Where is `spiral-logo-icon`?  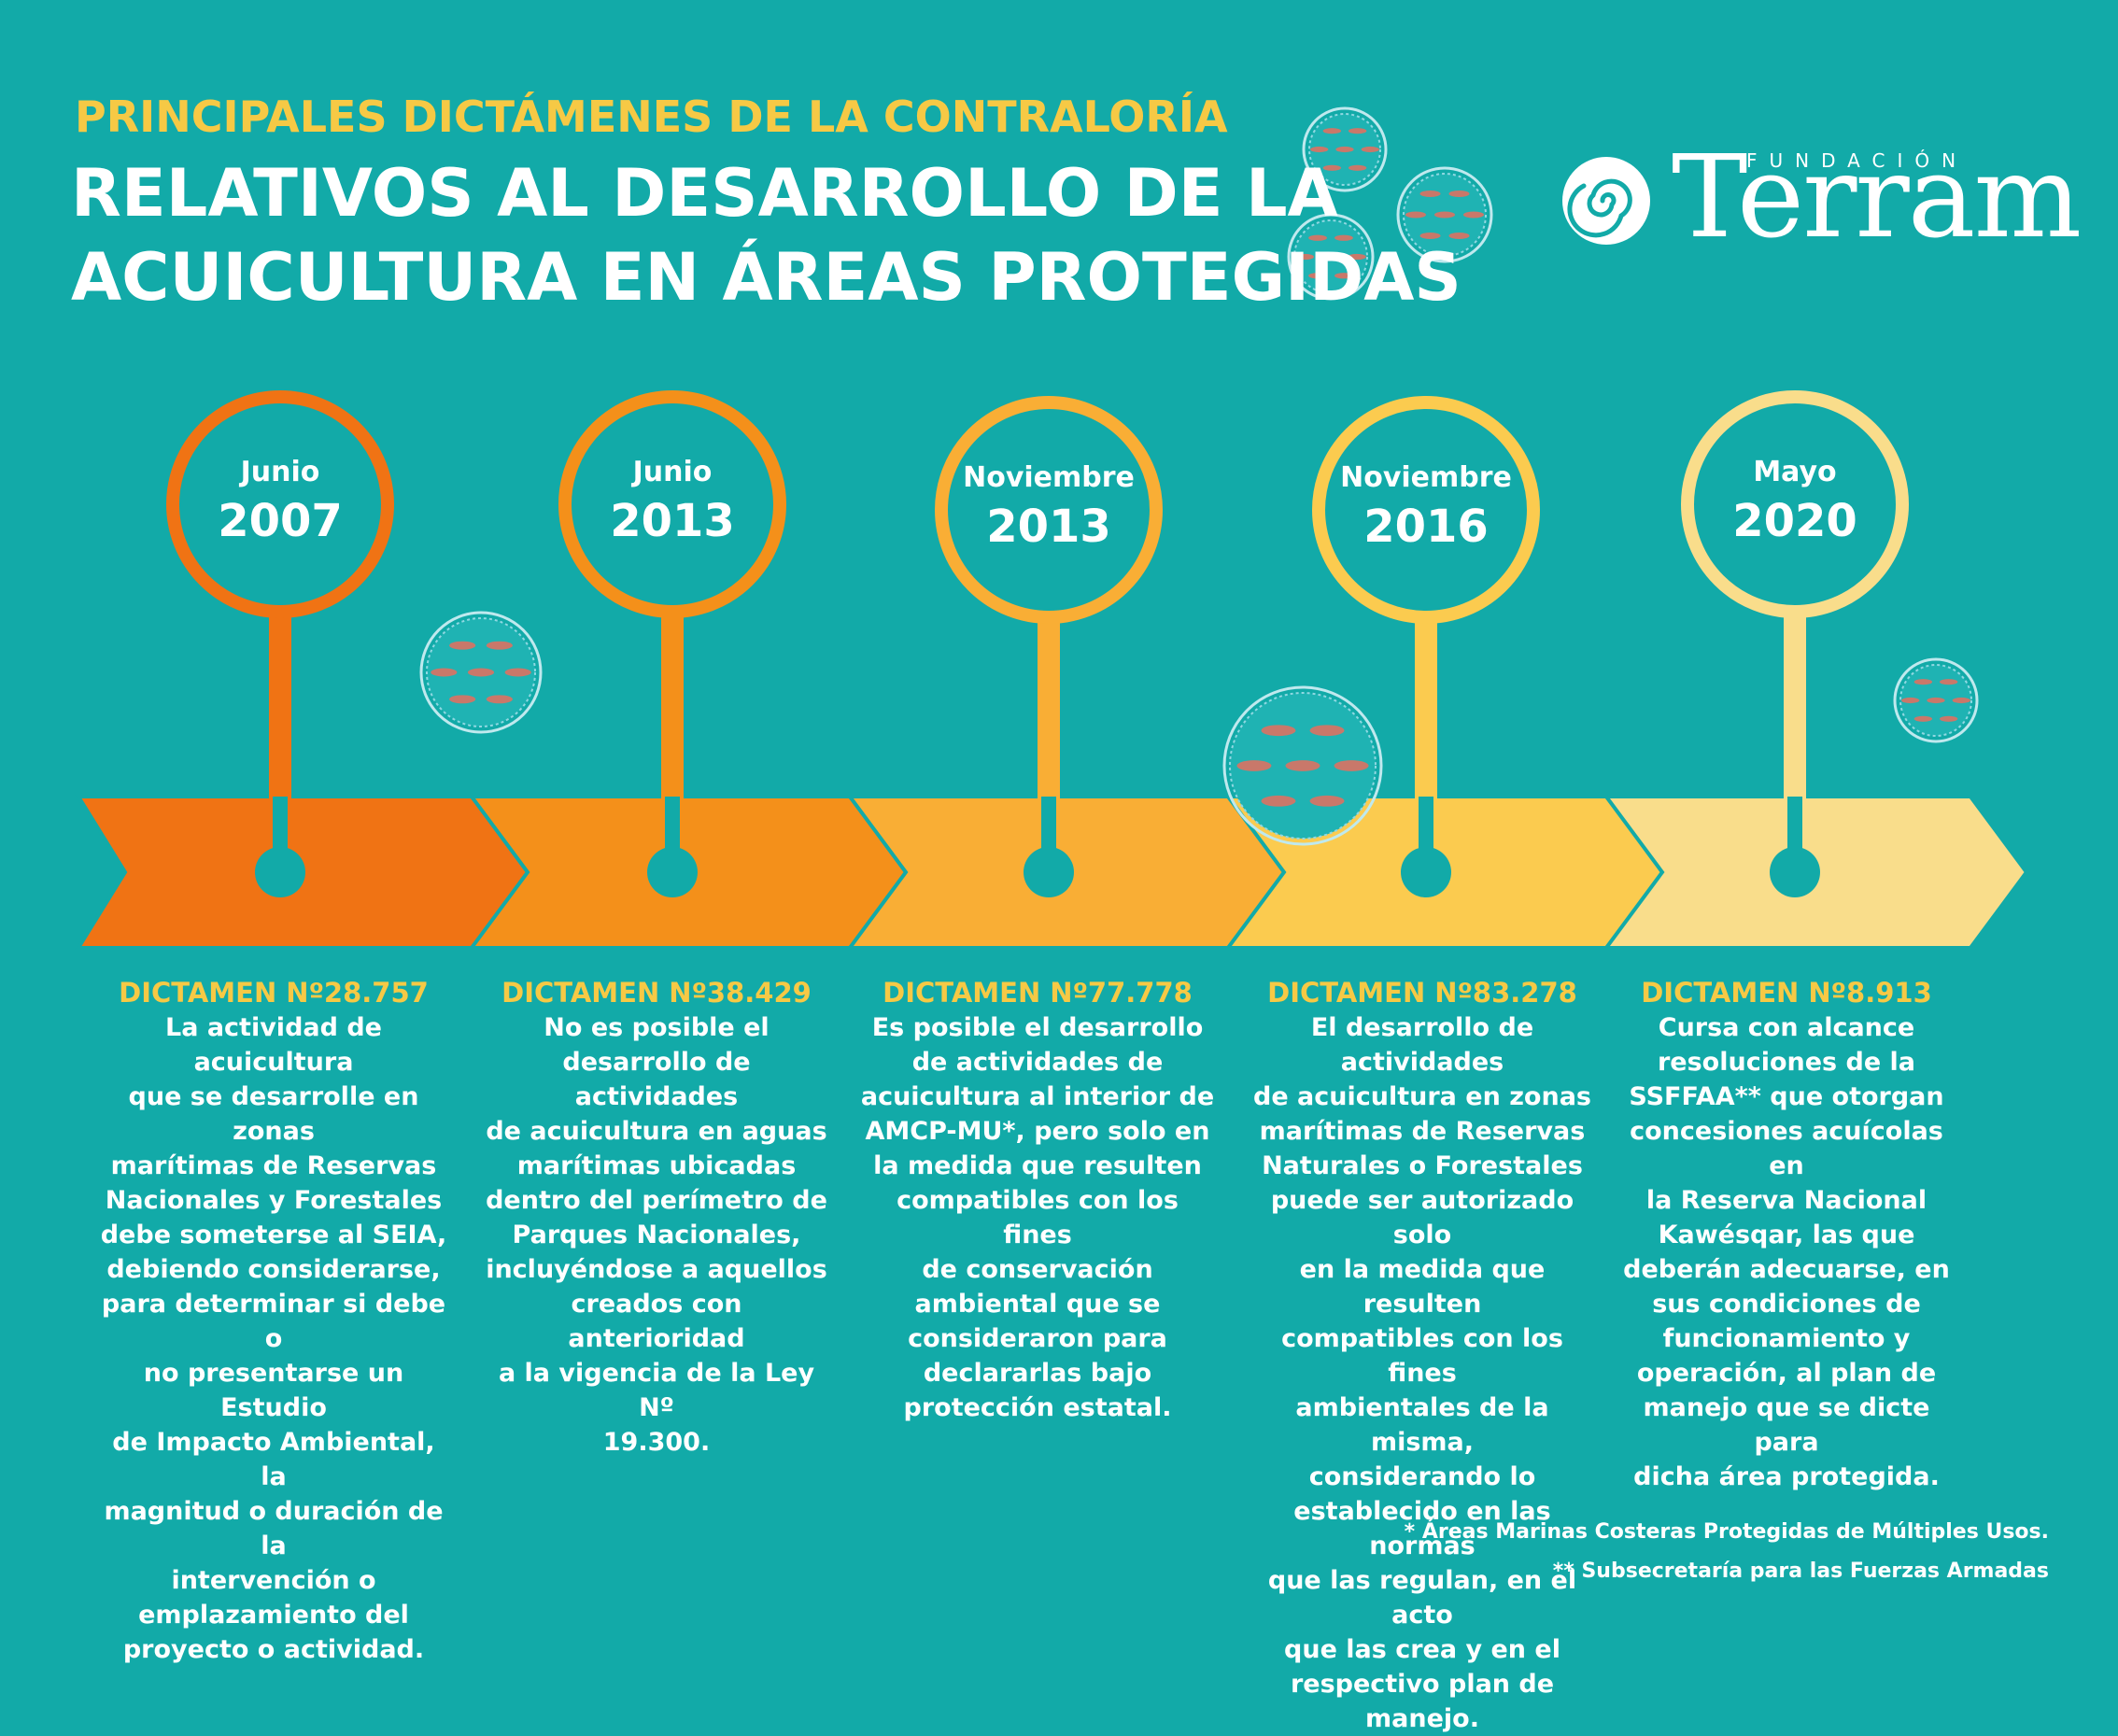
spiral-logo-icon is located at coordinates (1606, 201).